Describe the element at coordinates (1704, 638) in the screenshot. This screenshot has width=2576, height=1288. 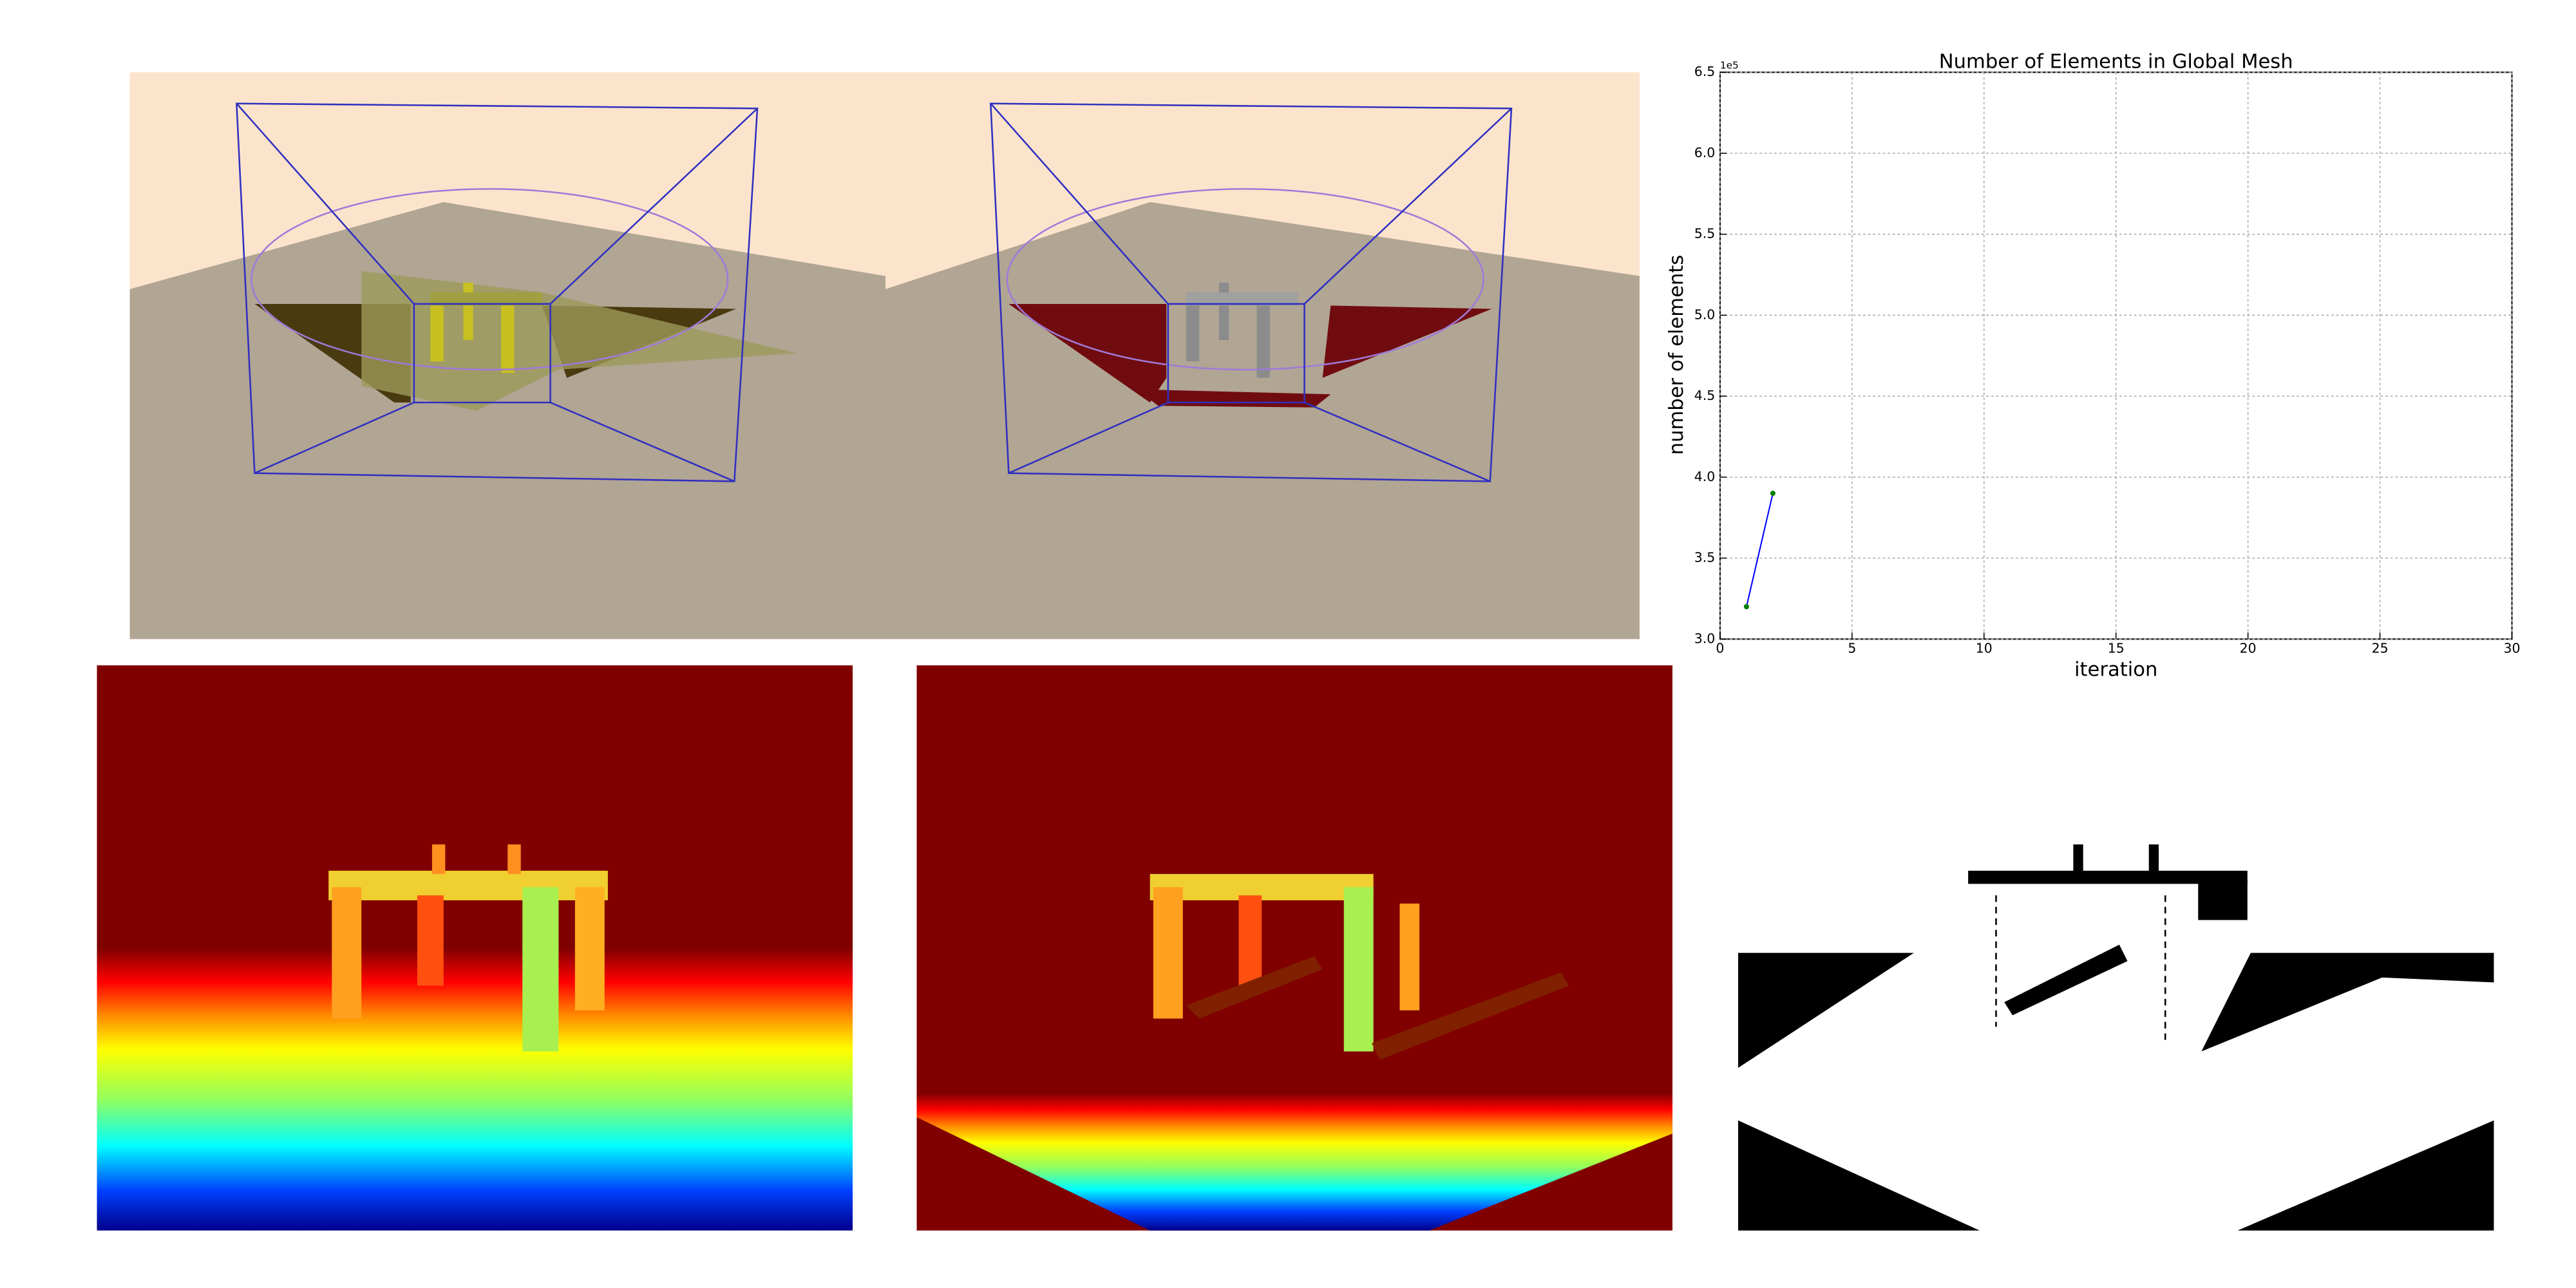
I see `y-tick-label: 3.0` at that location.